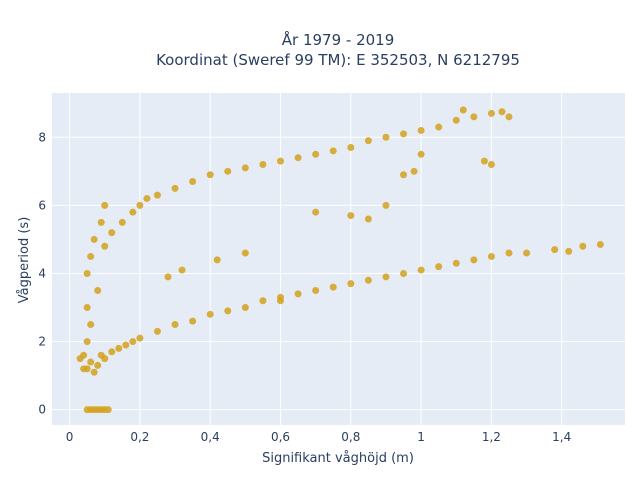 This screenshot has width=640, height=484. I want to click on x-tick-label: 0,4, so click(210, 437).